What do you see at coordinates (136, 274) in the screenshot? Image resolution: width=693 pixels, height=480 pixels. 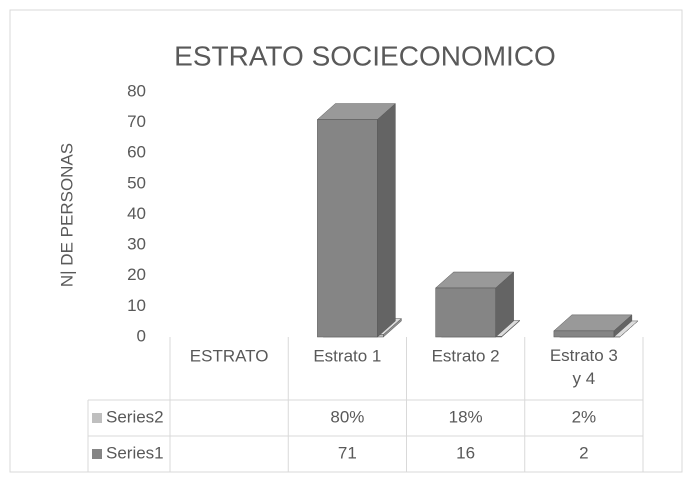 I see `y-tick-label: 20` at bounding box center [136, 274].